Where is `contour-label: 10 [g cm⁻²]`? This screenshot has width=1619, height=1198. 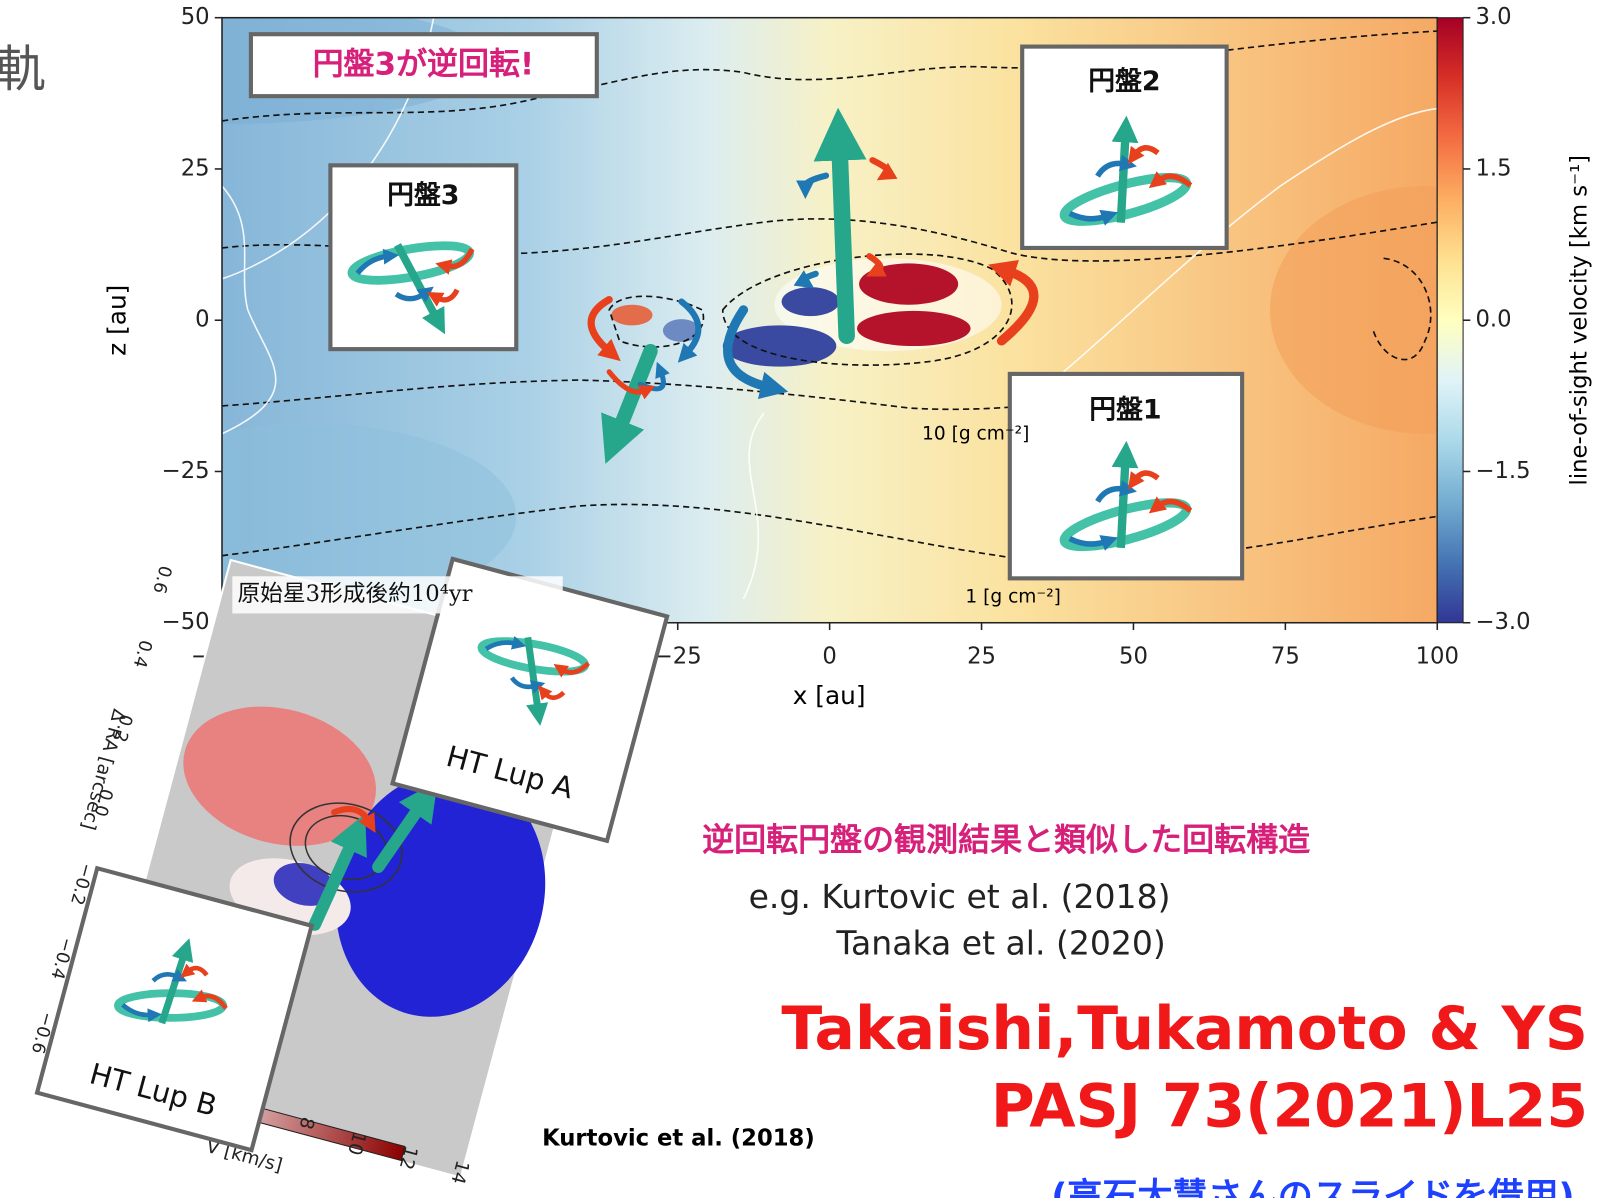
contour-label: 10 [g cm⁻²] is located at coordinates (975, 433).